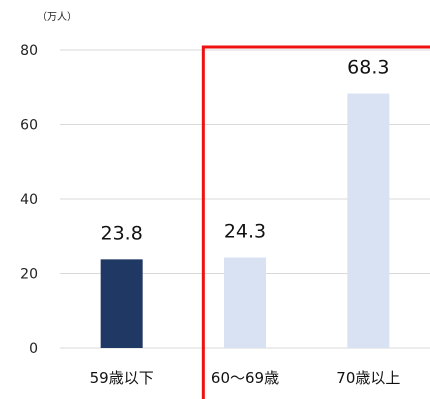 This screenshot has width=430, height=399. I want to click on y-tick-label: 40, so click(29, 200).